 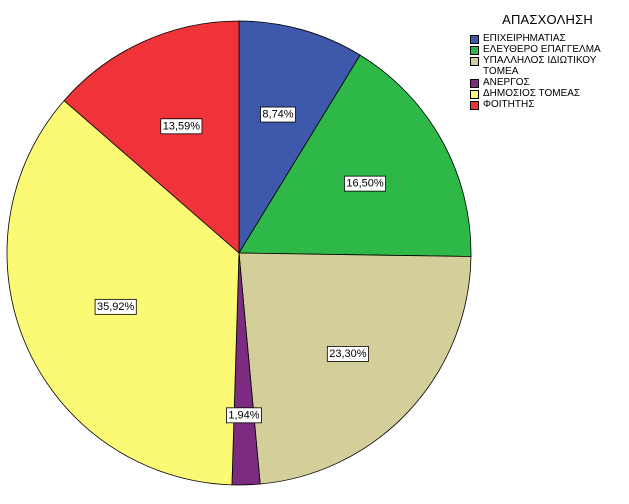 What do you see at coordinates (547, 82) in the screenshot?
I see `legend-item-4: ΑΝΕΡΓΟΣ` at bounding box center [547, 82].